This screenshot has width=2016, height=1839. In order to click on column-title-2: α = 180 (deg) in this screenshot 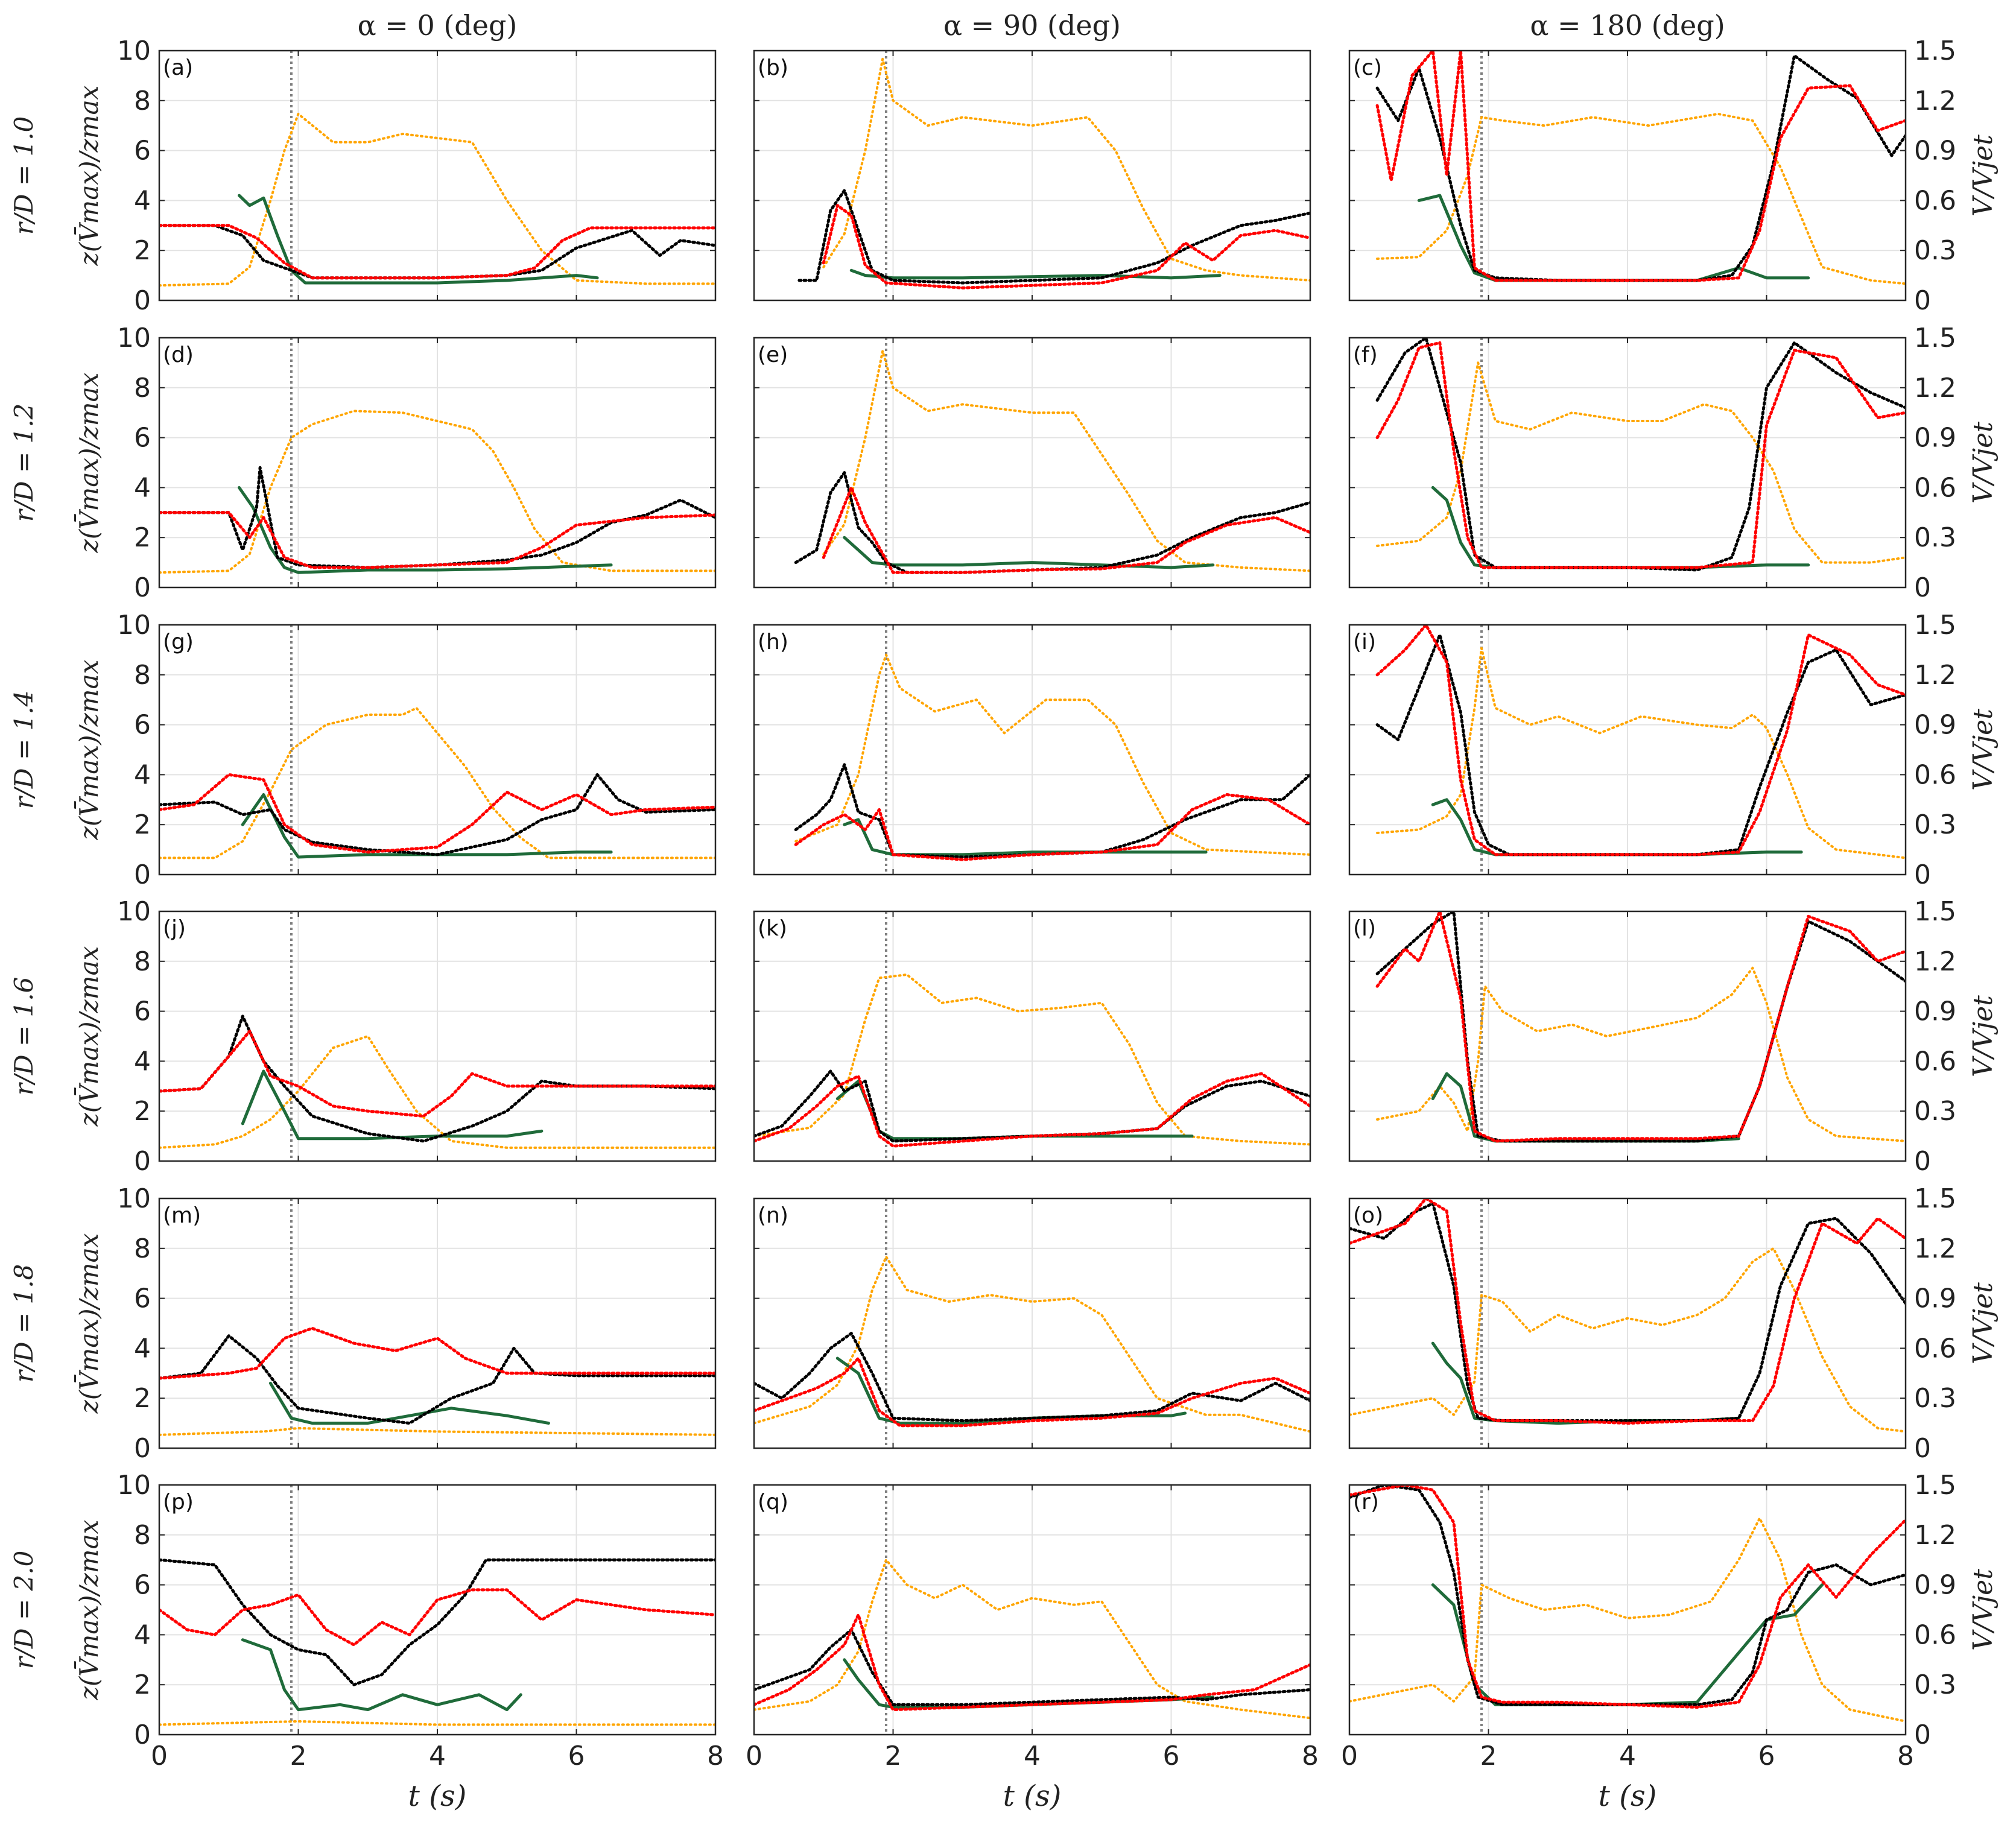, I will do `click(1627, 25)`.